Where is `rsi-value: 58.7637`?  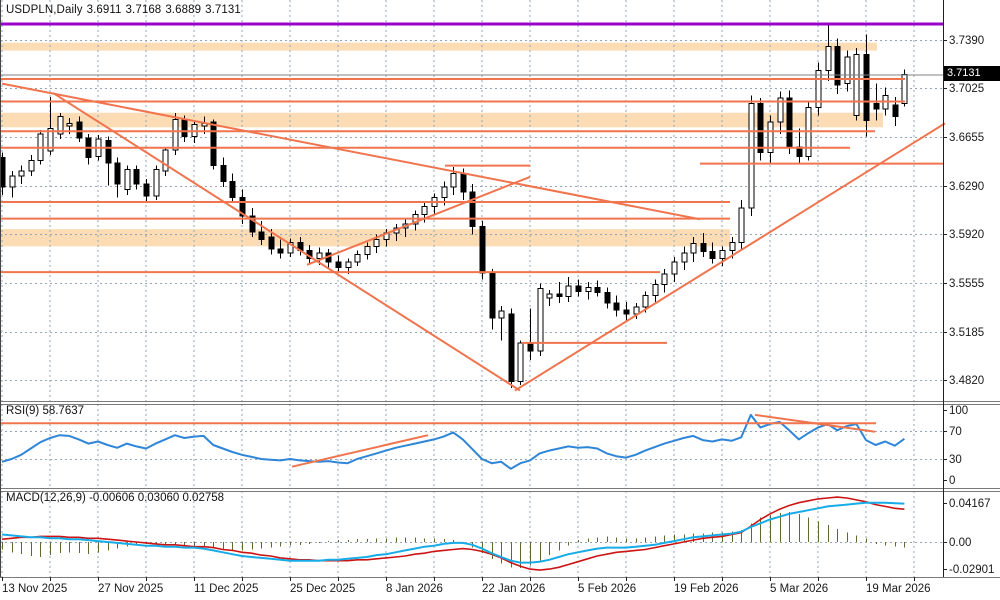
rsi-value: 58.7637 is located at coordinates (63, 411).